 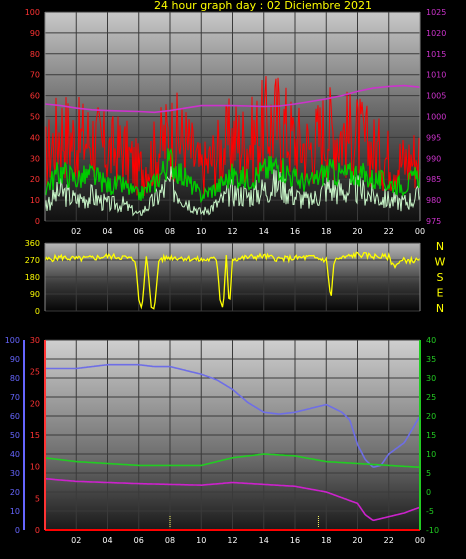 What do you see at coordinates (32, 12) in the screenshot?
I see `p1-left-tick: 100` at bounding box center [32, 12].